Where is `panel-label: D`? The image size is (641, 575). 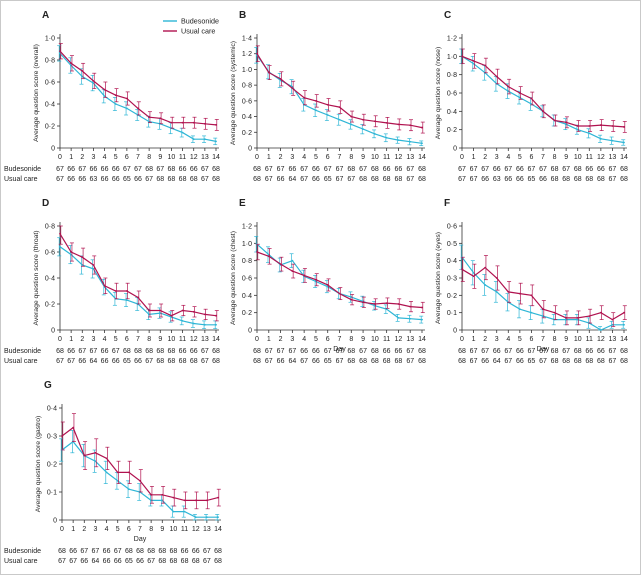
panel-label: D is located at coordinates (45, 203).